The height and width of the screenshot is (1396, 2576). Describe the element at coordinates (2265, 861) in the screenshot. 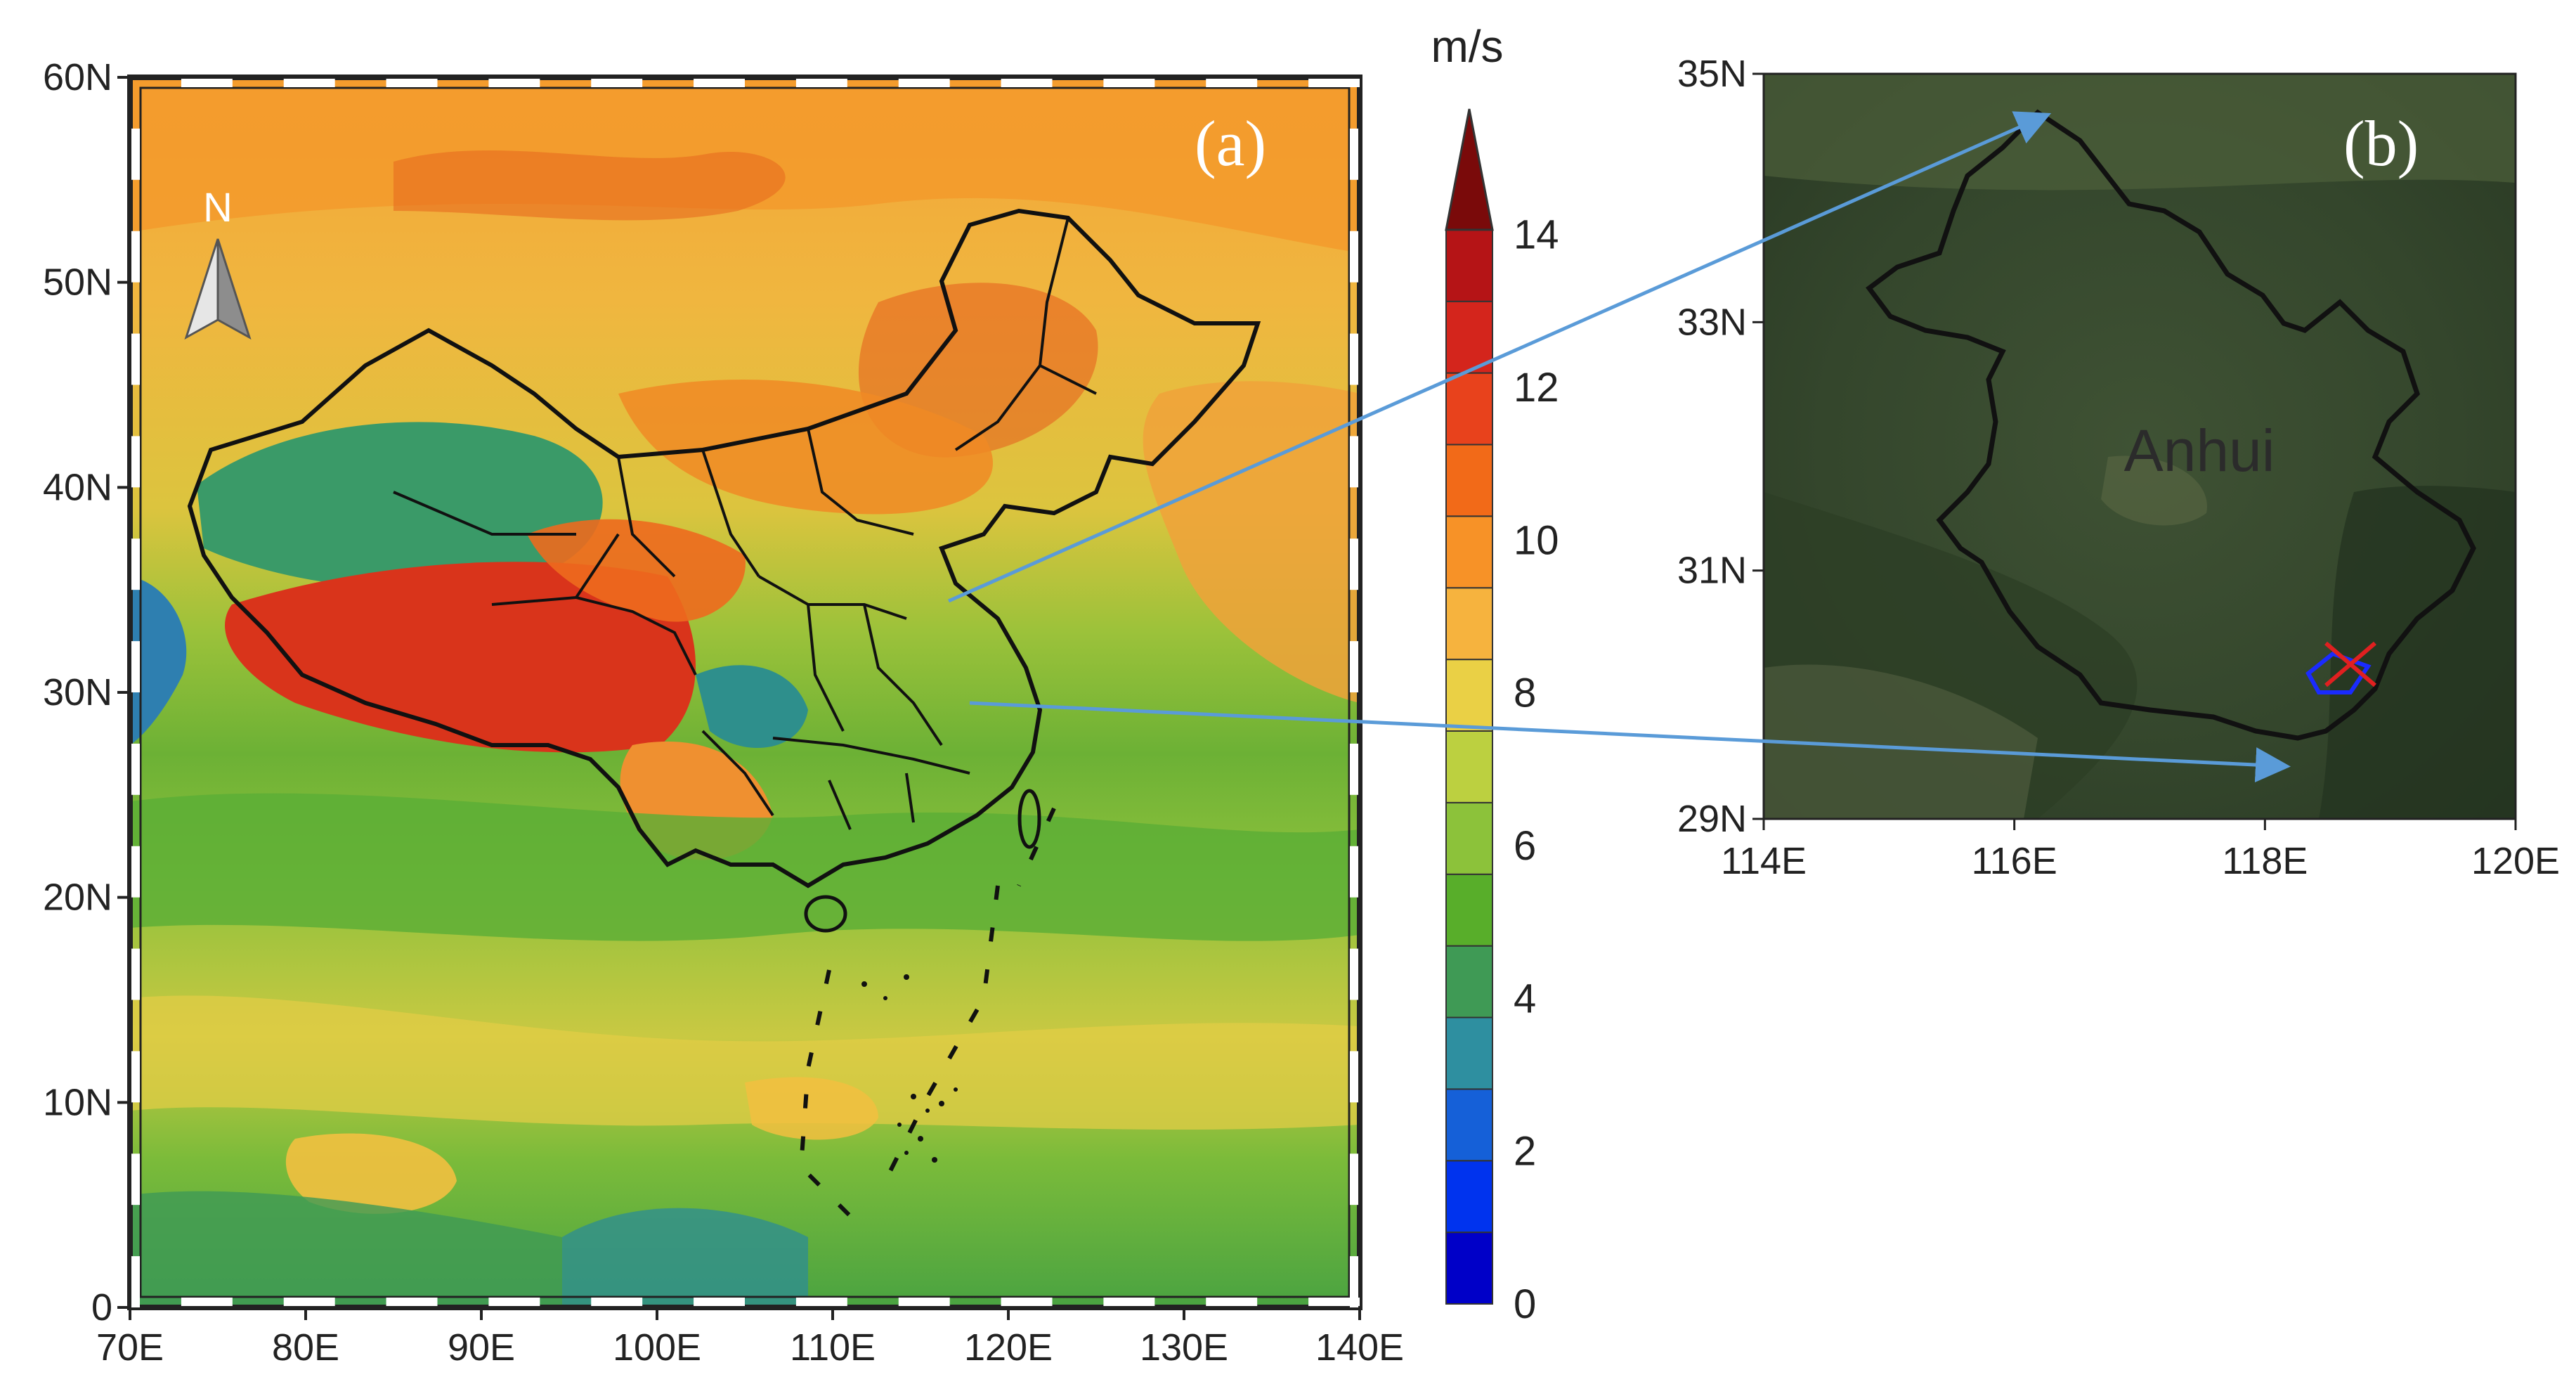

I see `x-tick-label: 118E` at that location.